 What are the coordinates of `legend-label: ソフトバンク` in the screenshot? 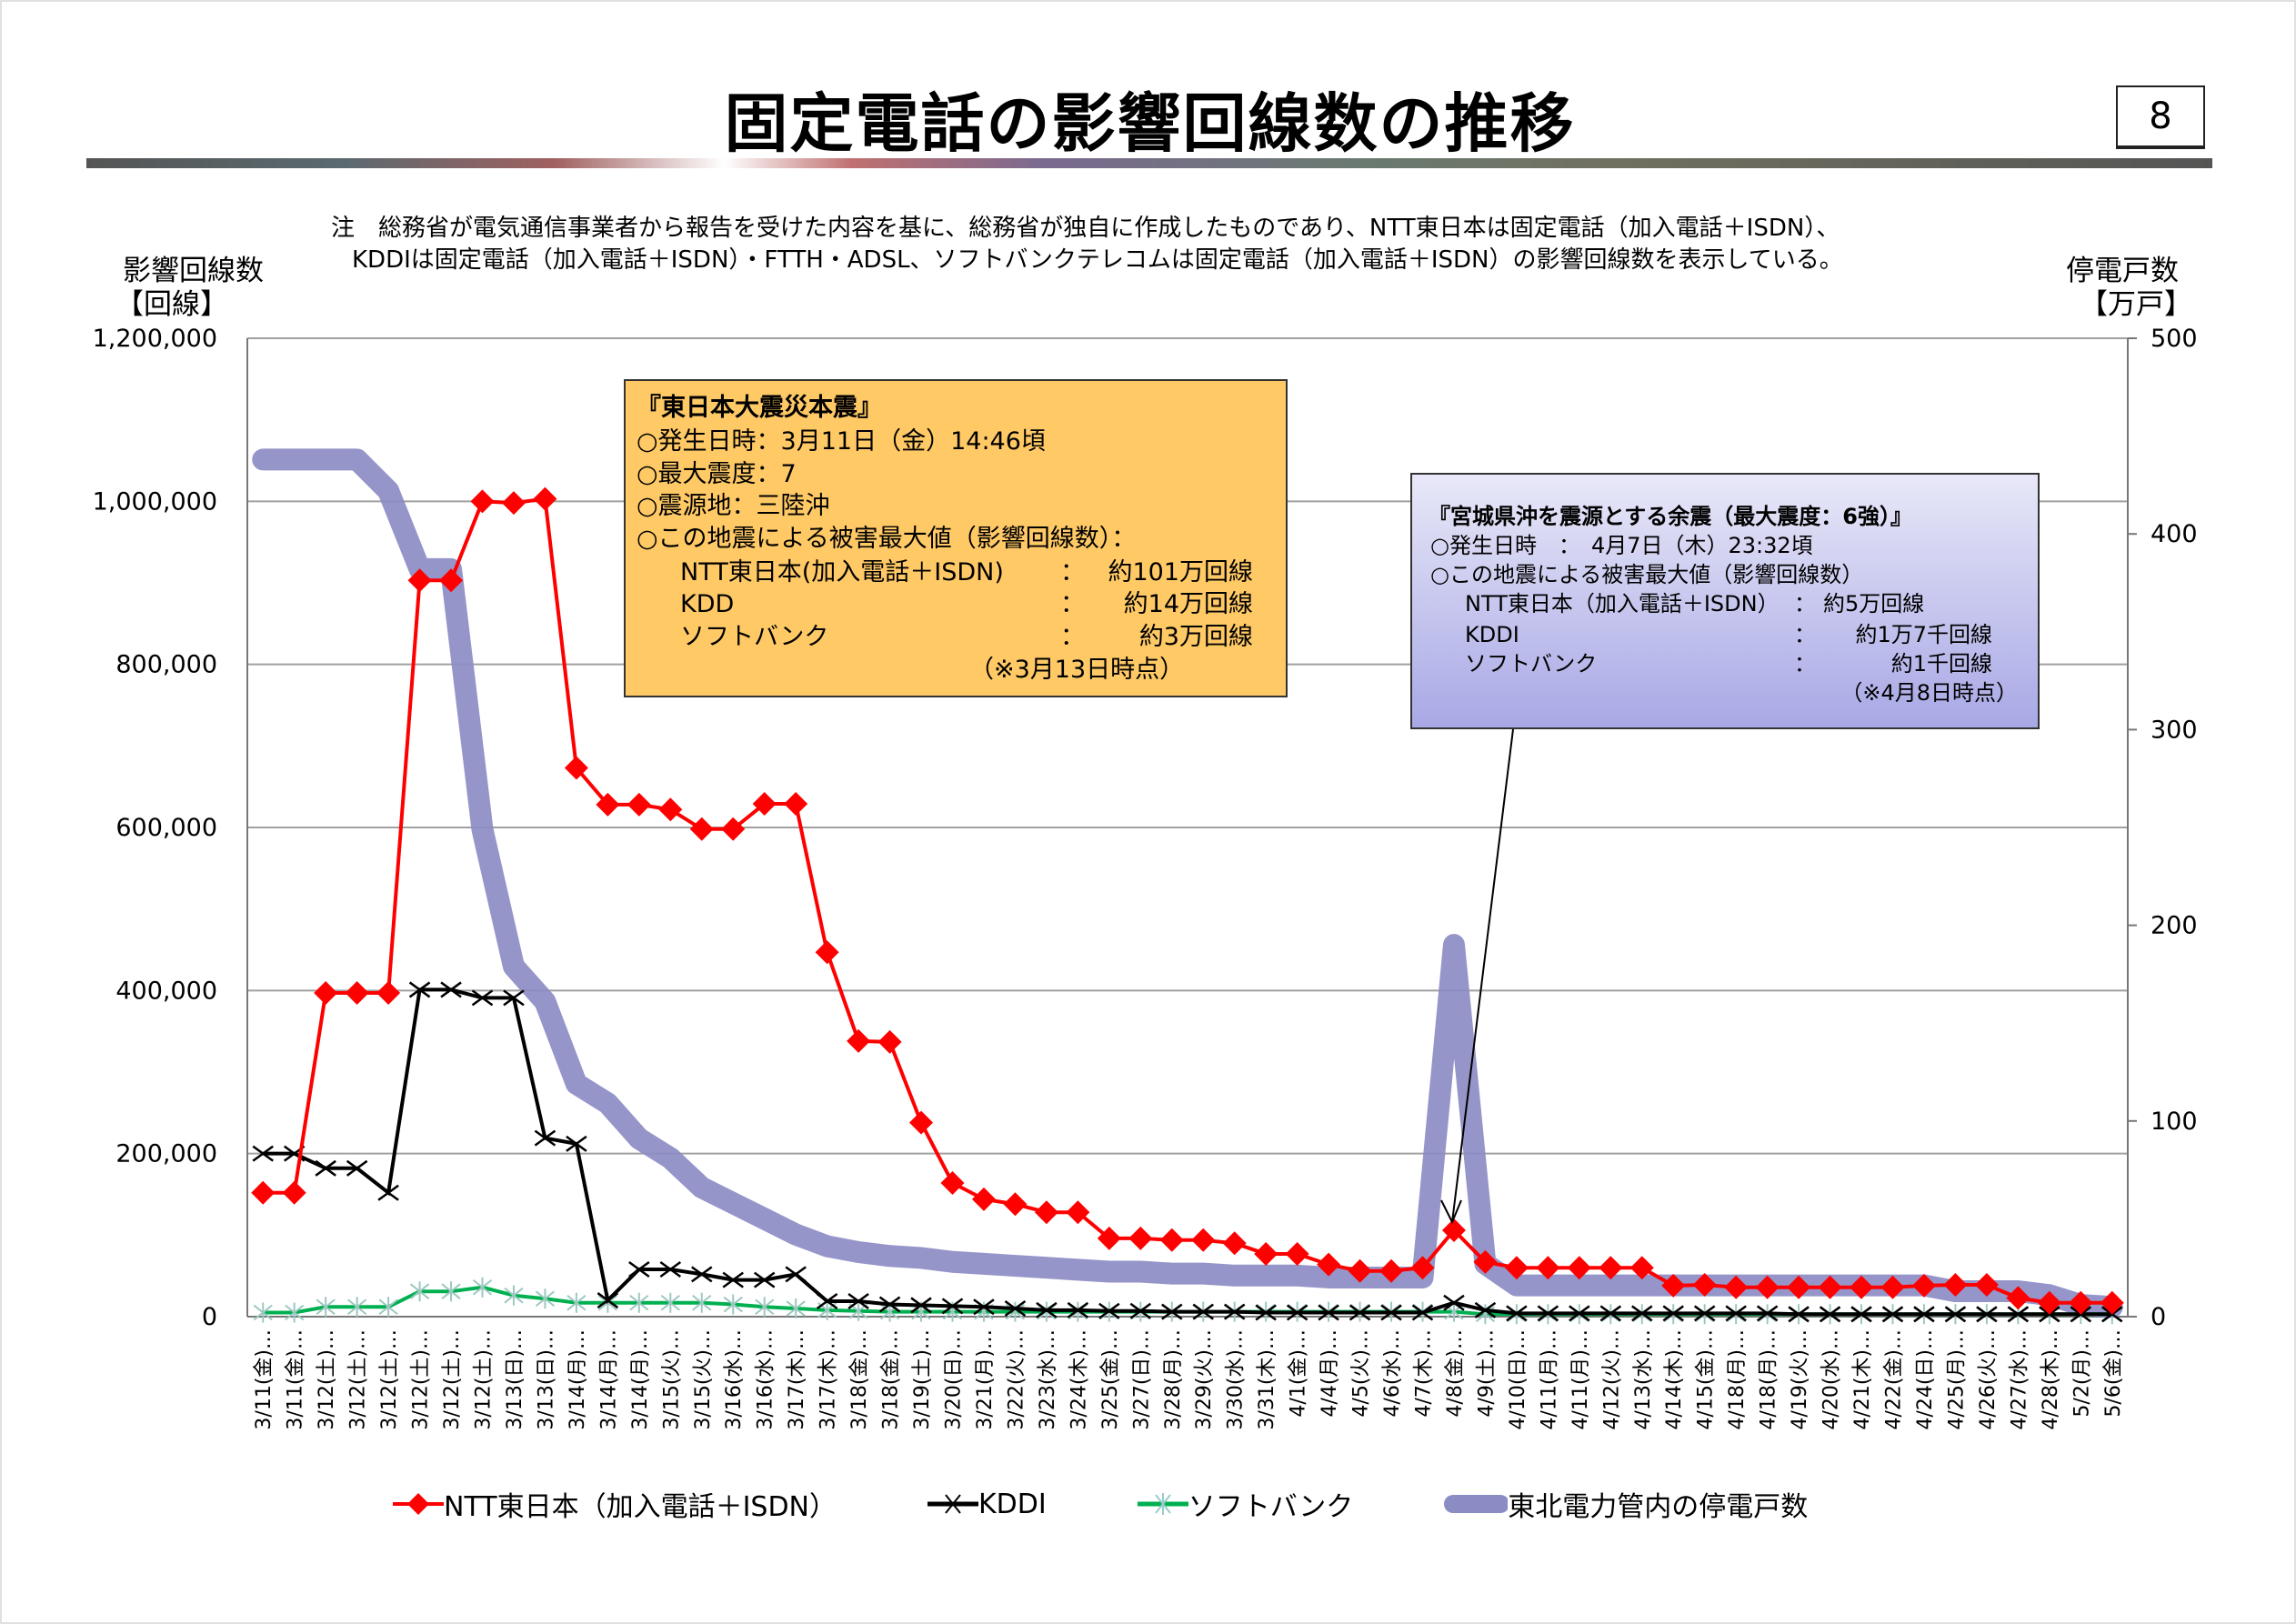 It's located at (1271, 1507).